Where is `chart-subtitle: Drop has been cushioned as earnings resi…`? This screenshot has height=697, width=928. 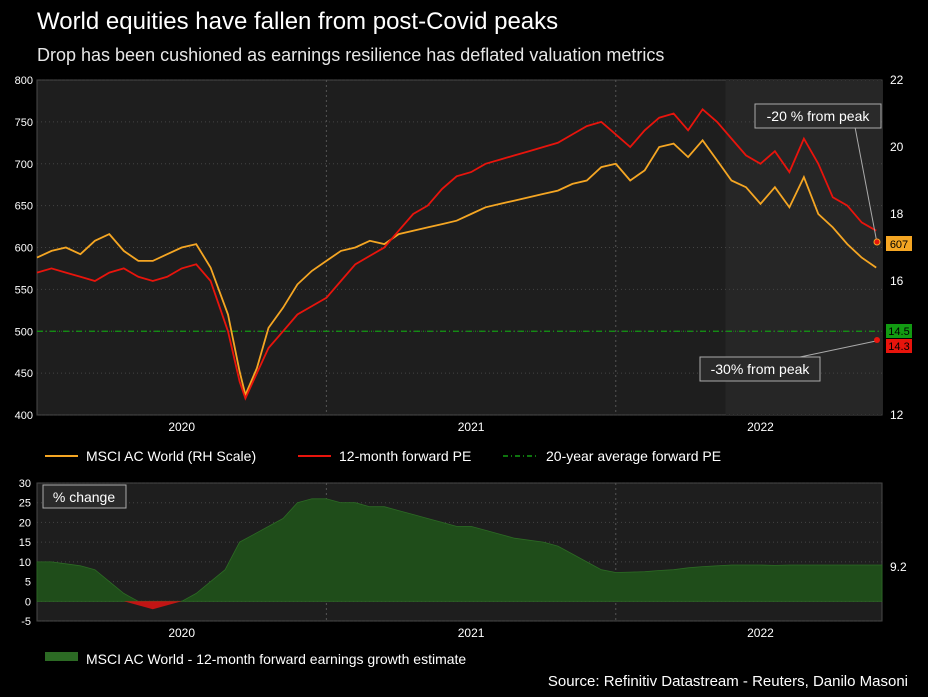
chart-subtitle: Drop has been cushioned as earnings resi… is located at coordinates (351, 55).